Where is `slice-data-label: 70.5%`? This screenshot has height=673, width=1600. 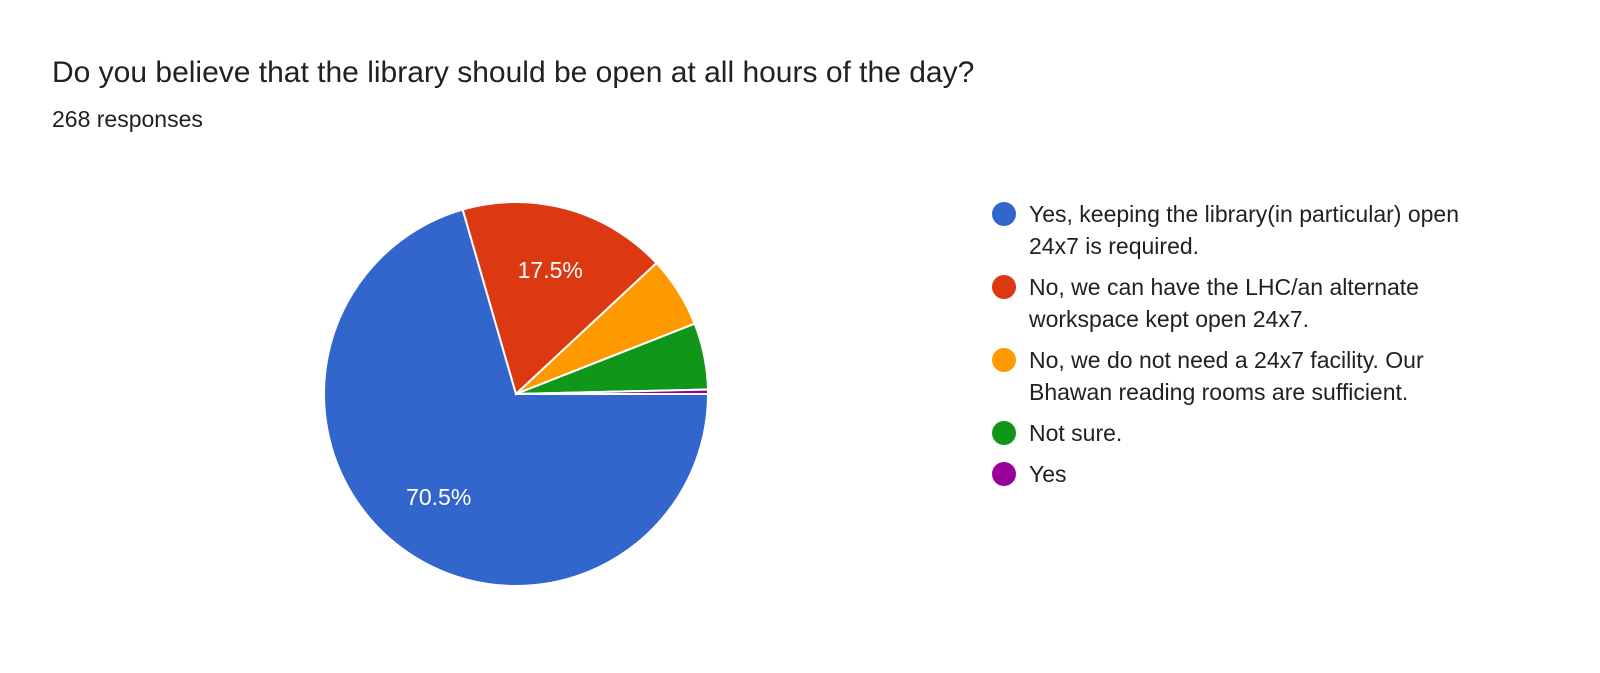
slice-data-label: 70.5% is located at coordinates (438, 497).